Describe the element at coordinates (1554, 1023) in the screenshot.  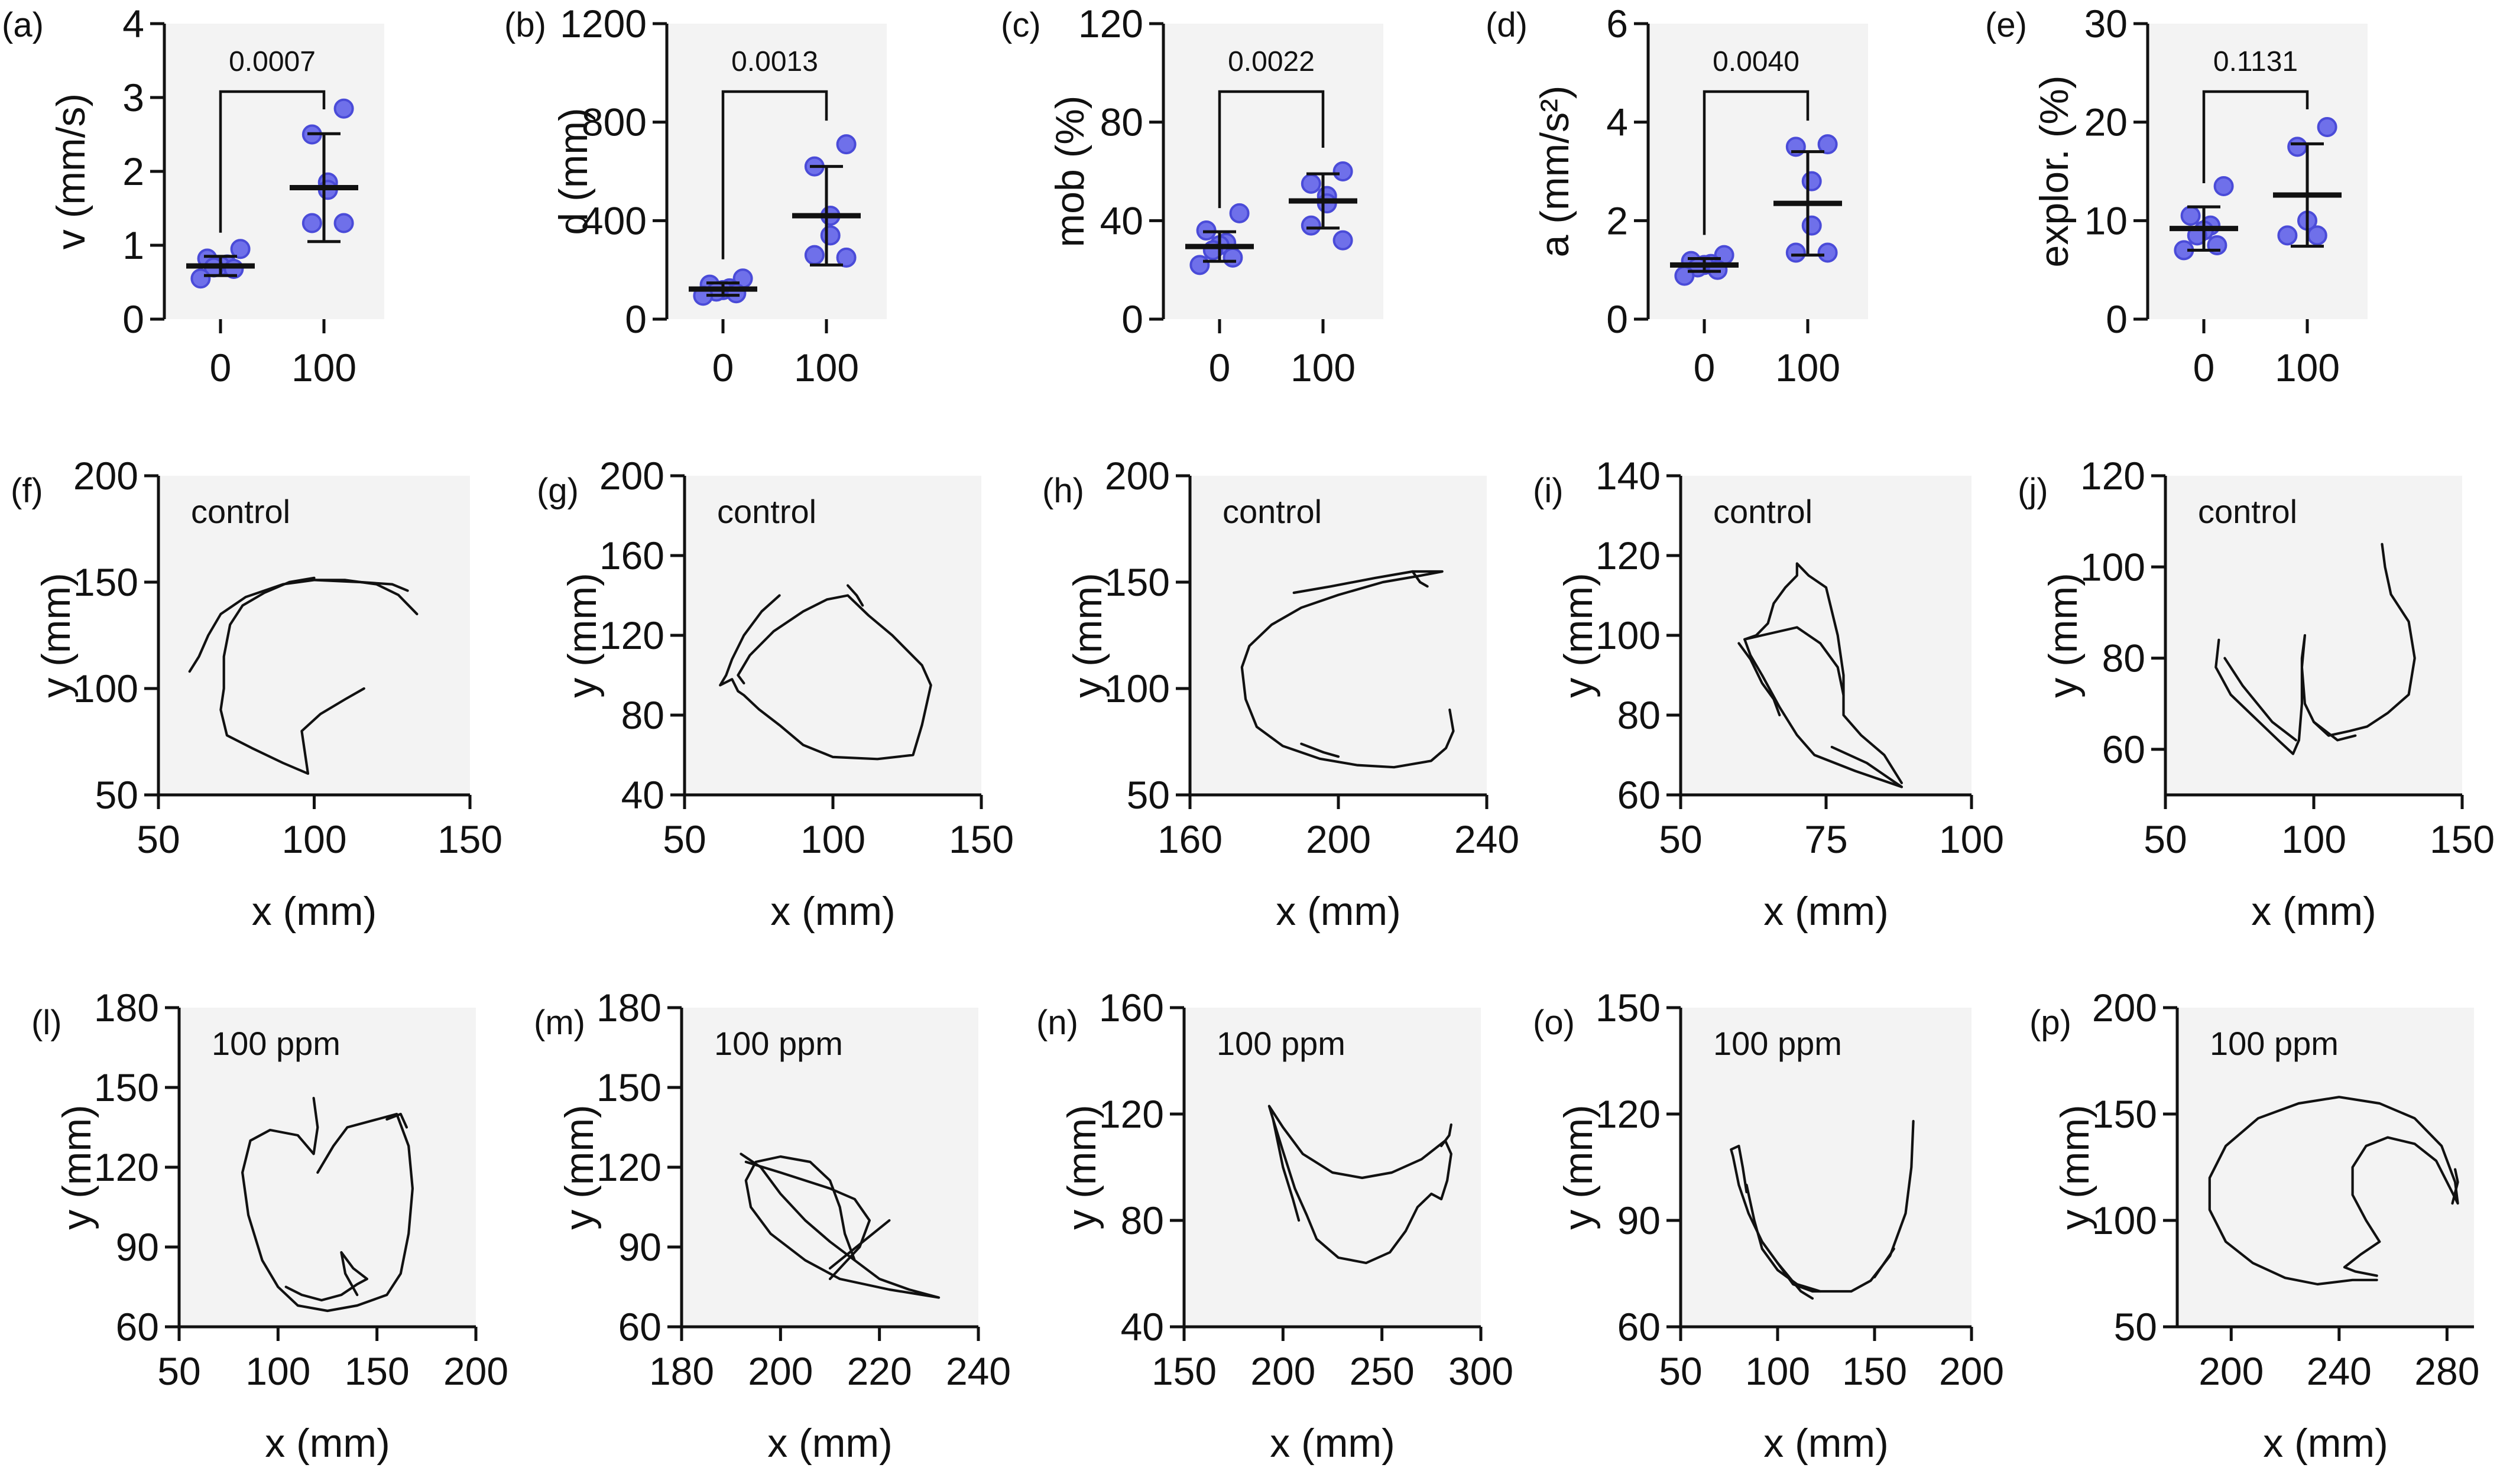
I see `panel-label: (o)` at that location.